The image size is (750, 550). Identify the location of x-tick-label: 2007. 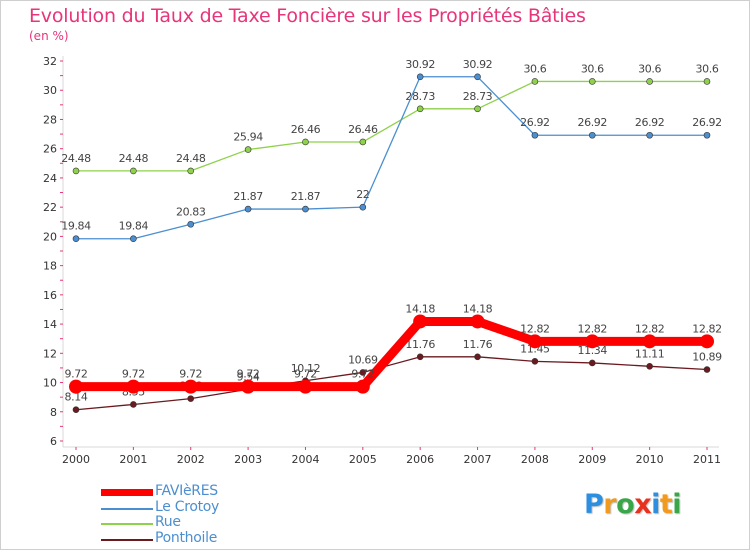
(478, 459).